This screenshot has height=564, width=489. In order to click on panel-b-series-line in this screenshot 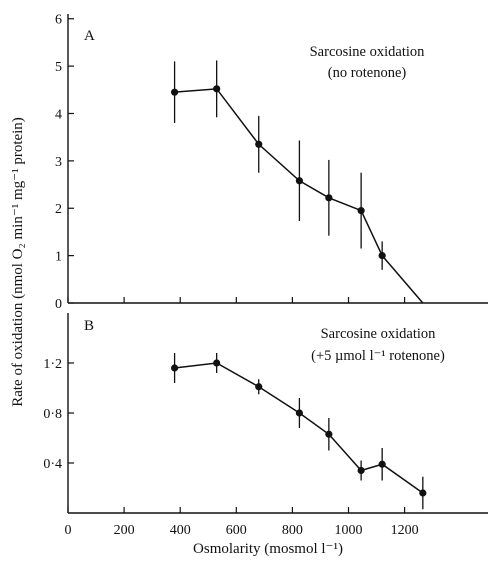, I will do `click(299, 428)`.